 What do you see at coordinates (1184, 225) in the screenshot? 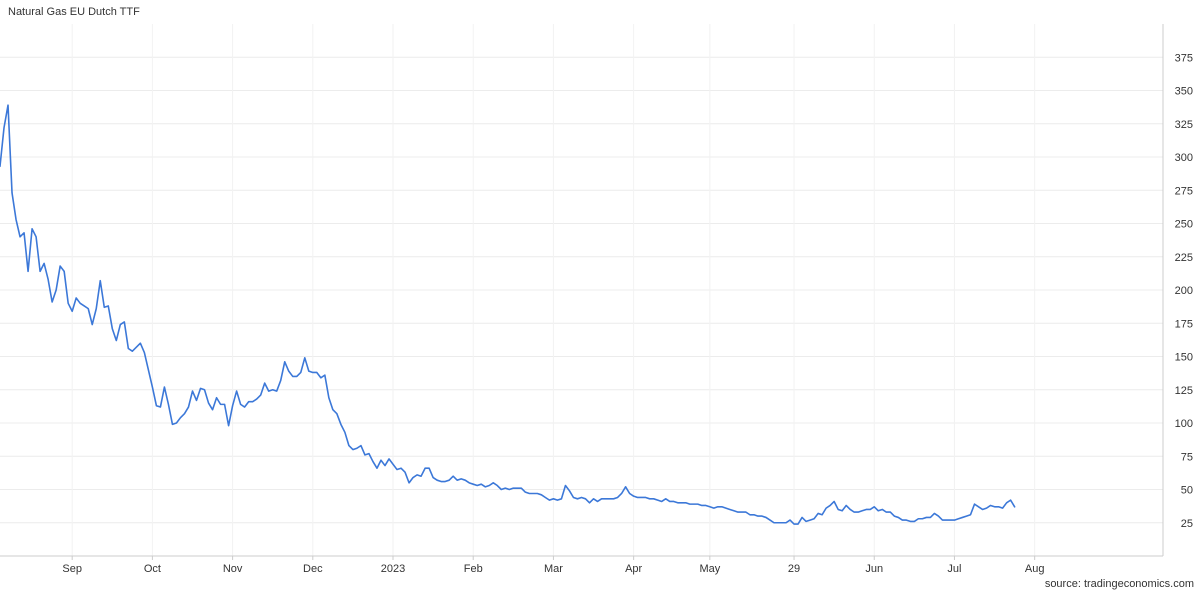
I see `y-tick-label: 250` at bounding box center [1184, 225].